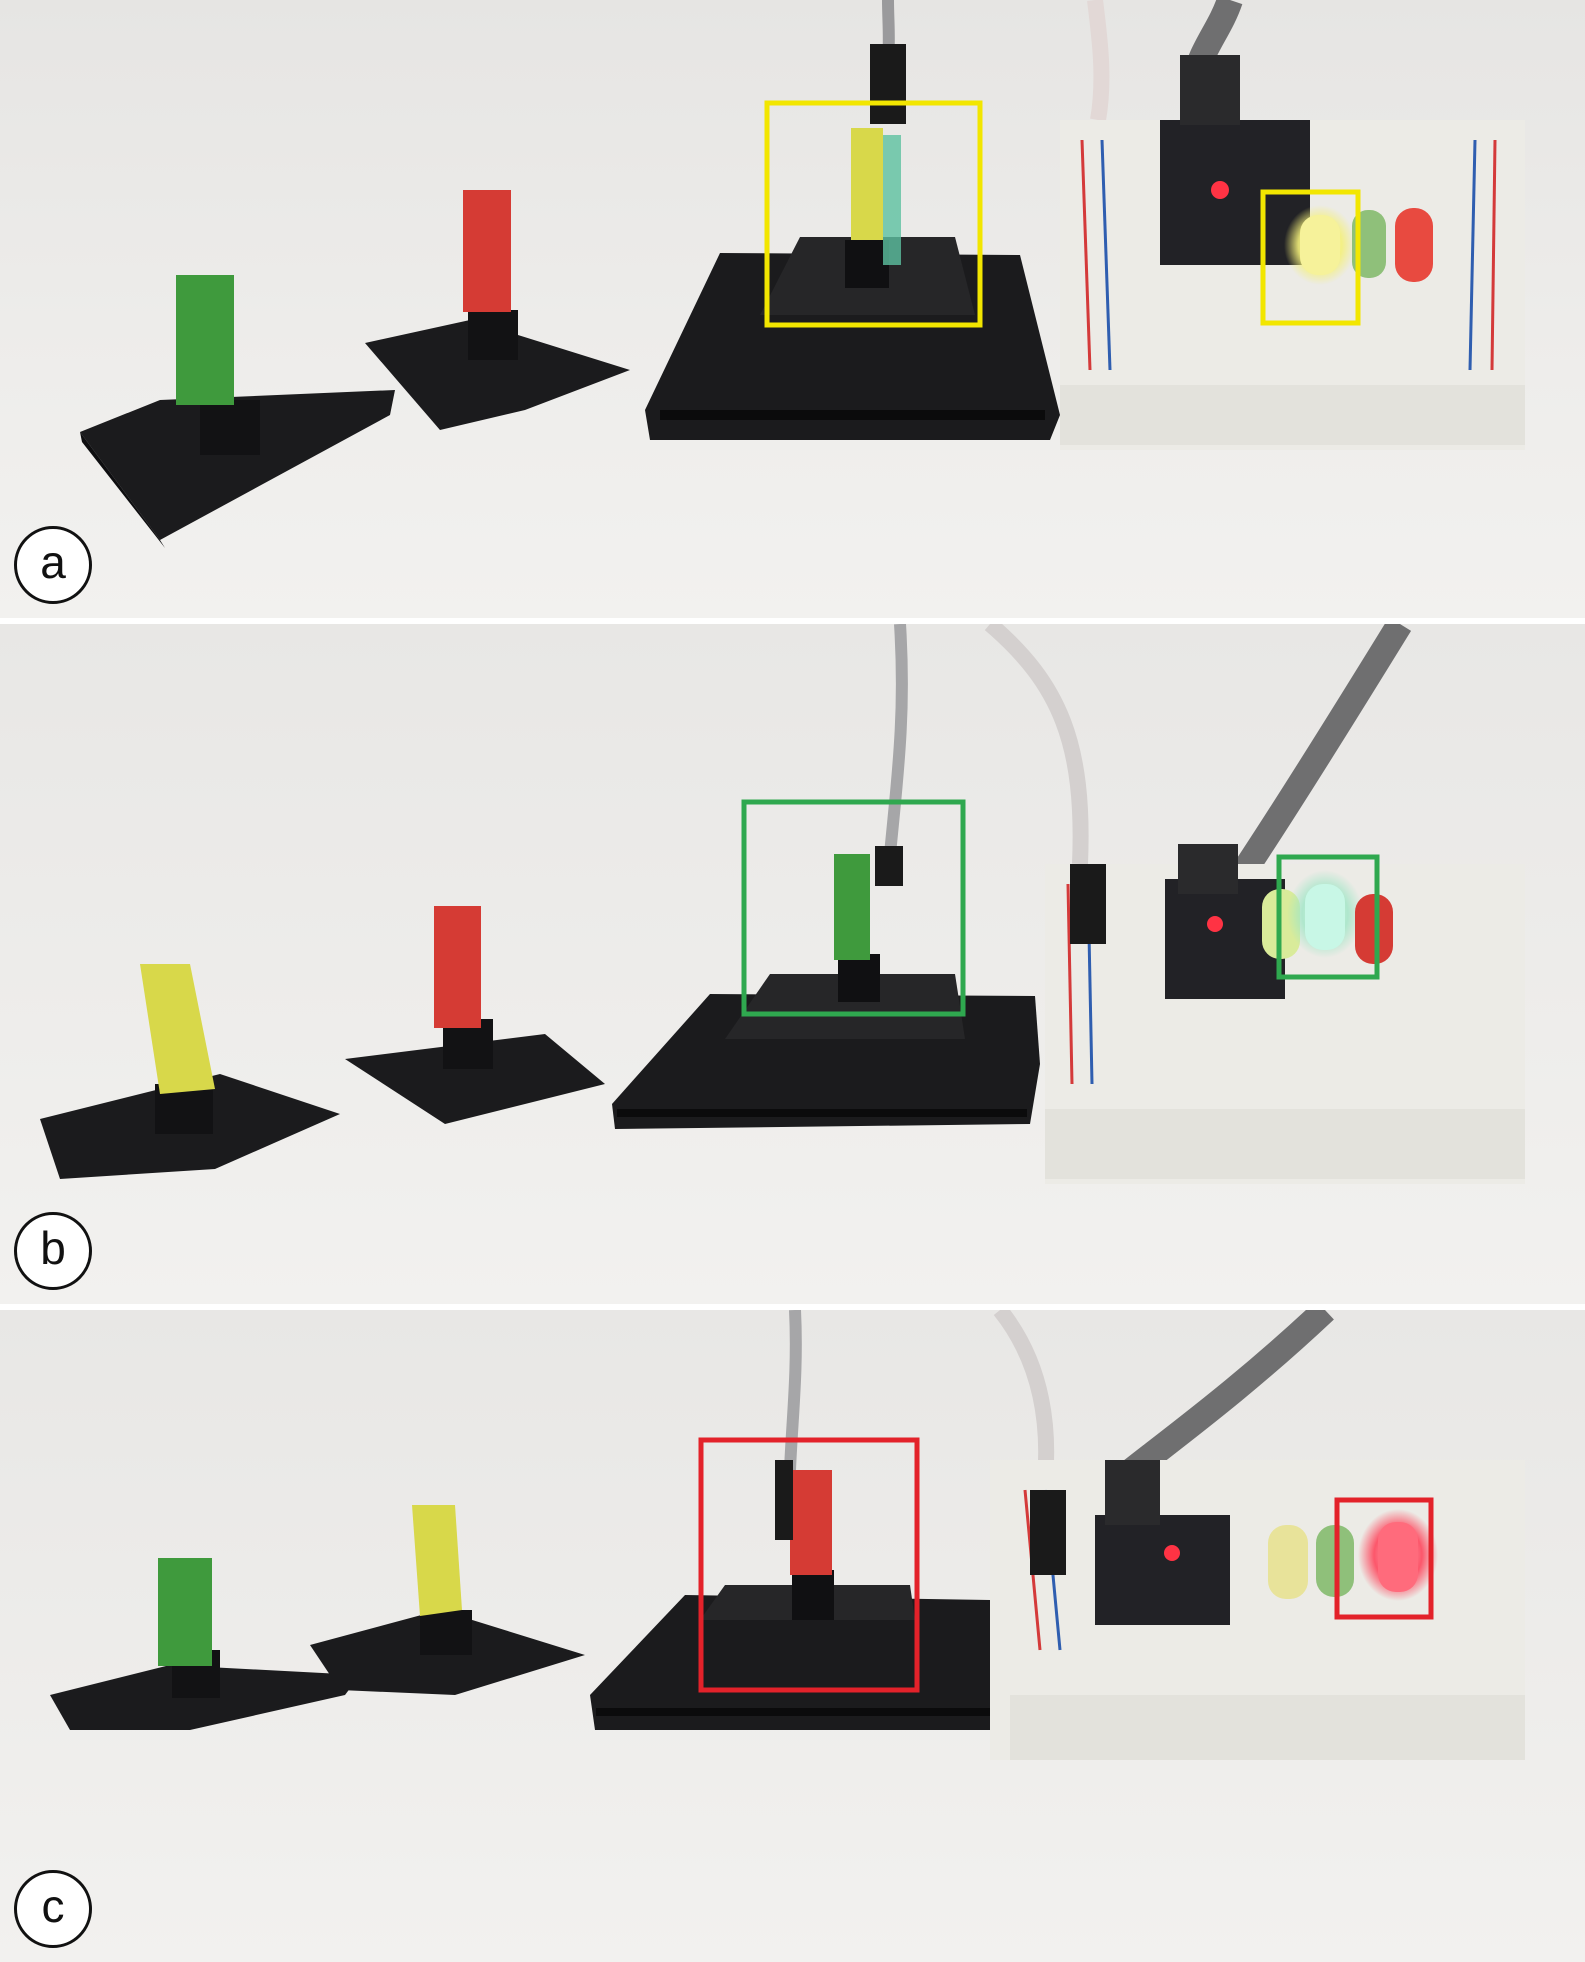 Image resolution: width=1585 pixels, height=1962 pixels. I want to click on panel-label-c: c, so click(53, 1909).